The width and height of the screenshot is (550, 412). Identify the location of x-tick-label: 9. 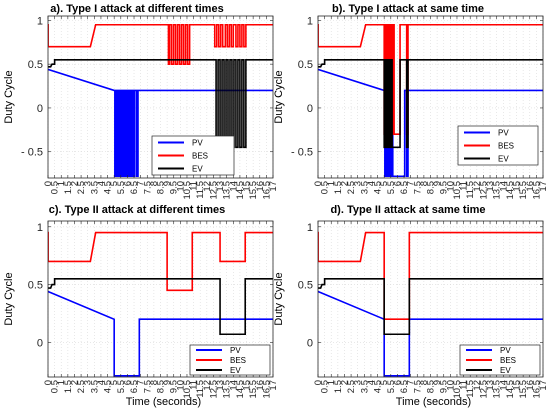
(167, 382).